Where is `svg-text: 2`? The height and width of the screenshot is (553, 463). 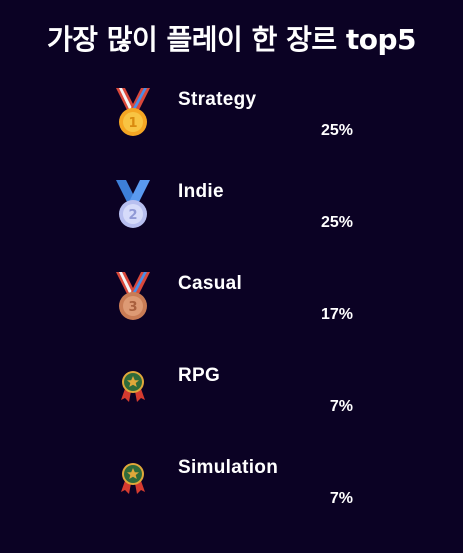 svg-text: 2 is located at coordinates (132, 215).